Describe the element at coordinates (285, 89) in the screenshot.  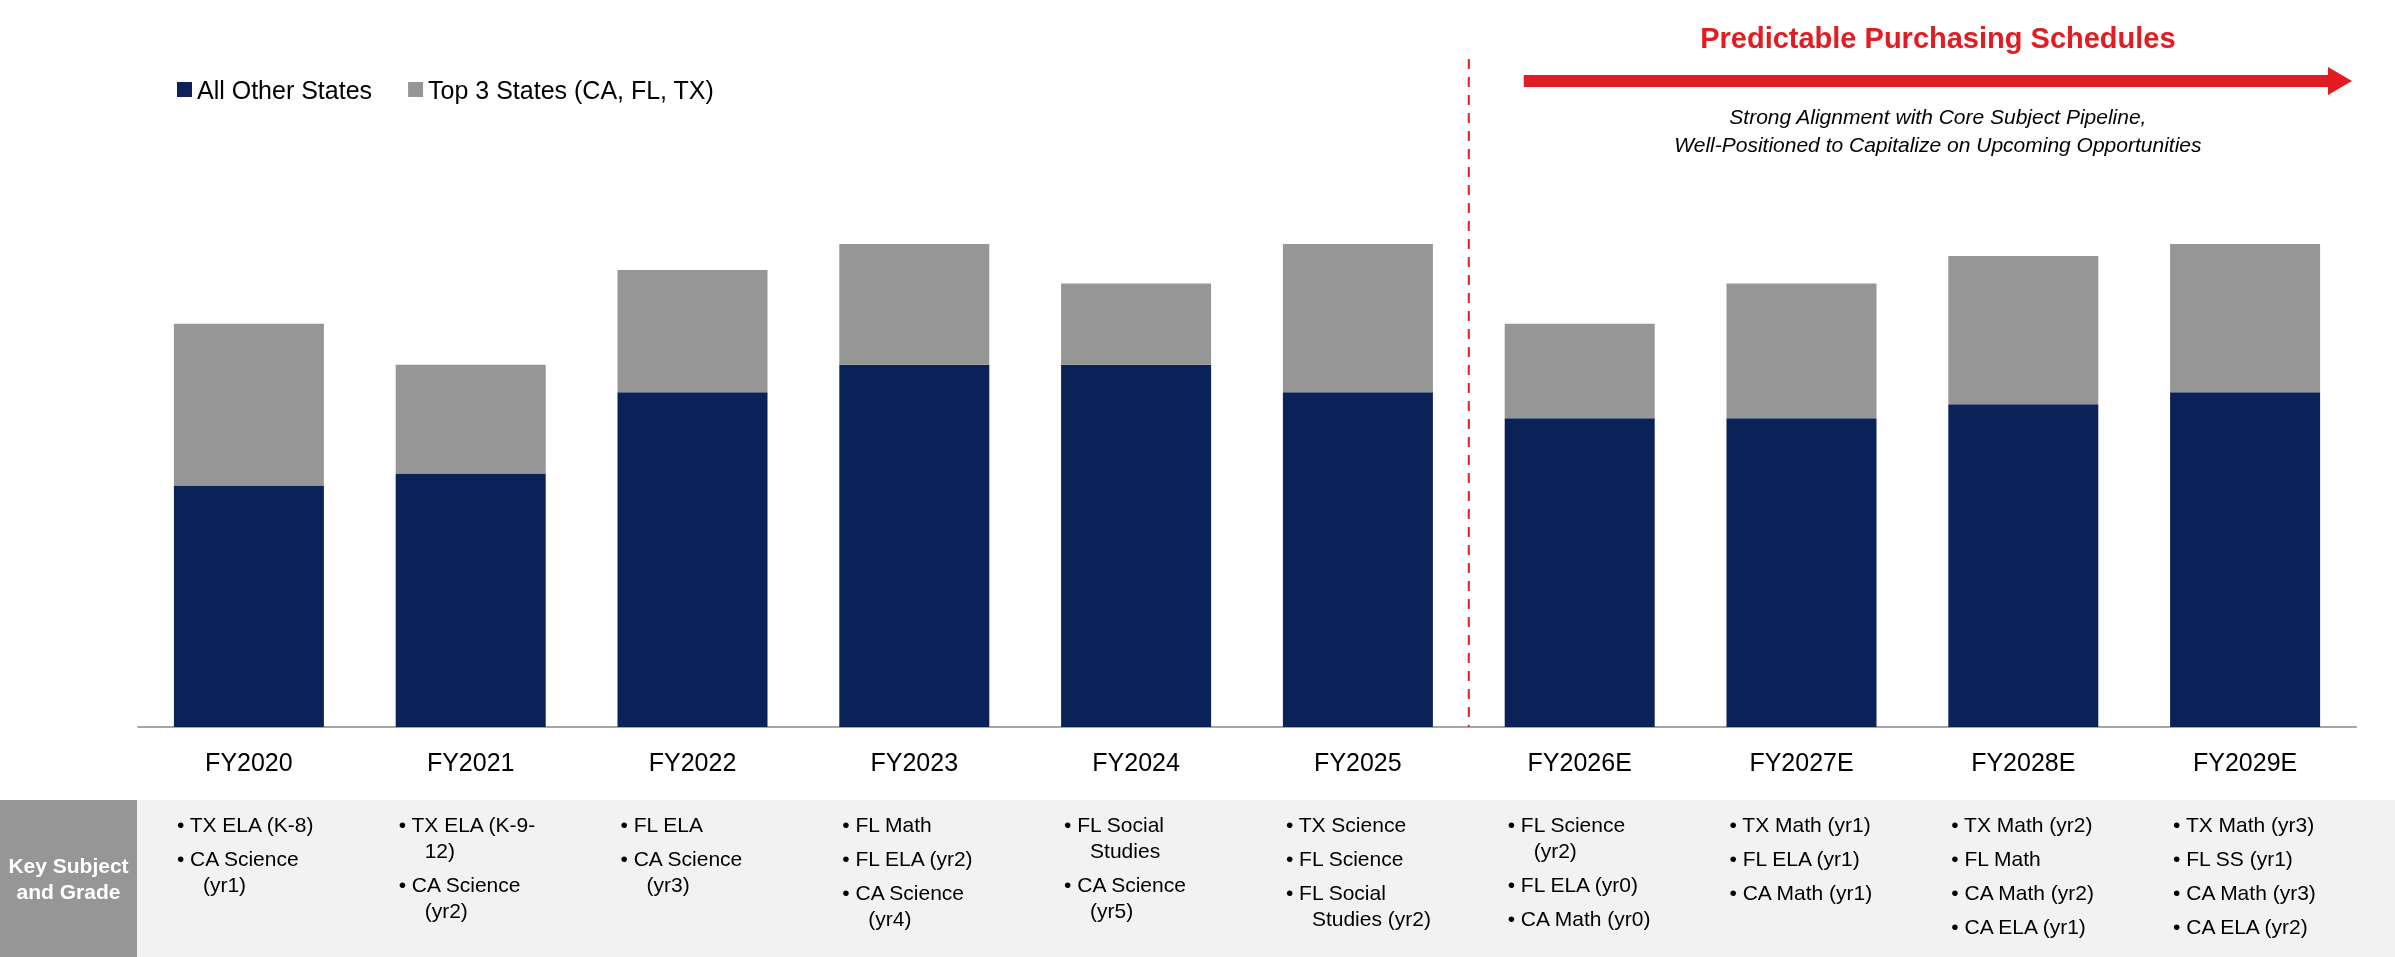
I see `legend-label: All Other States` at that location.